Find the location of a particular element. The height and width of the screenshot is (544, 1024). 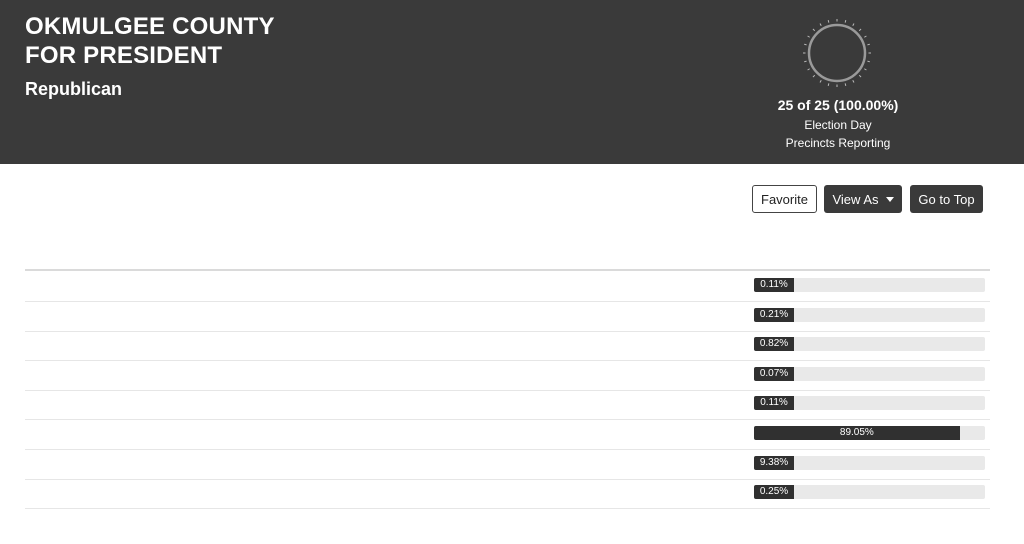

vote-share-bar-fill: 9.38% is located at coordinates (774, 463).